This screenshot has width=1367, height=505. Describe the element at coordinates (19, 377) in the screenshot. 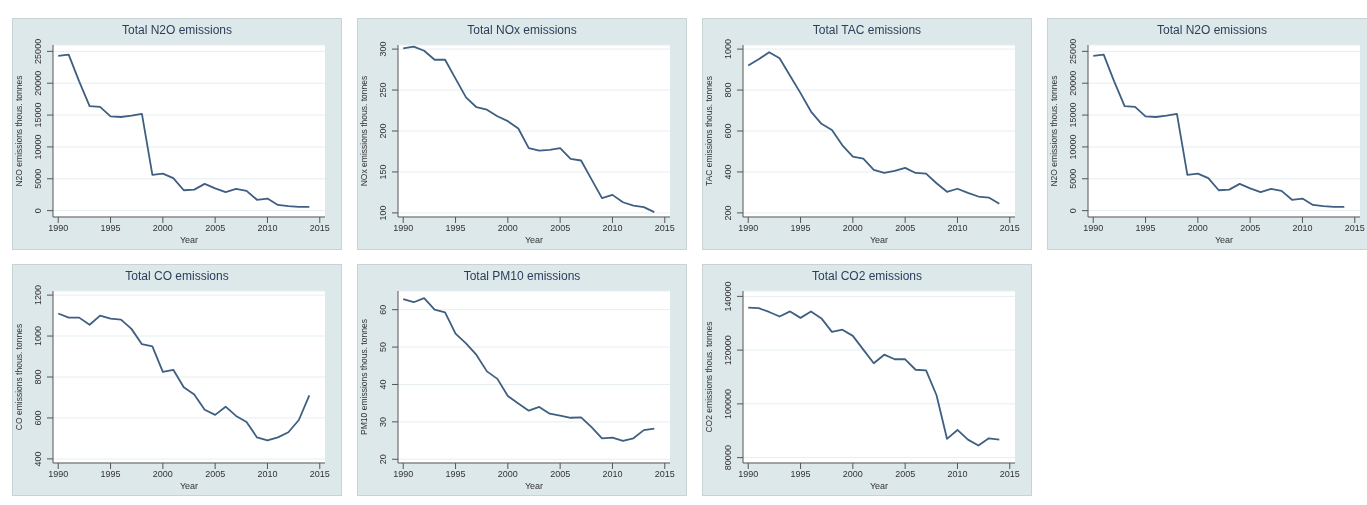

I see `y-axis-title: CO emissions thous. tonnes` at that location.